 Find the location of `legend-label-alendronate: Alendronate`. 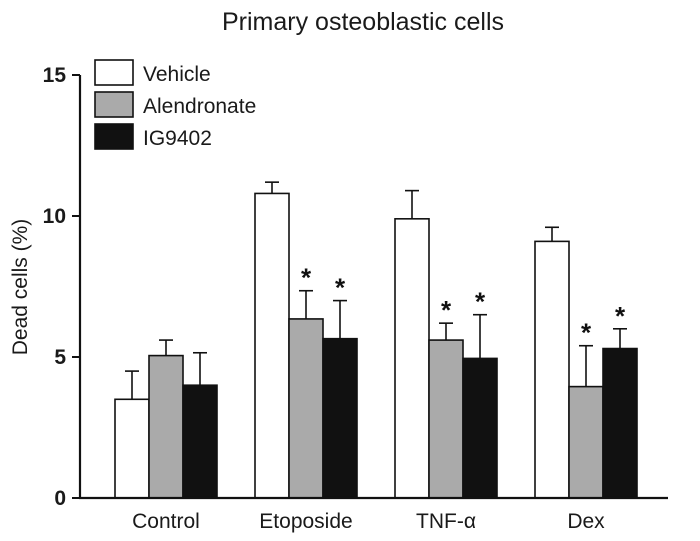

legend-label-alendronate: Alendronate is located at coordinates (199, 106).